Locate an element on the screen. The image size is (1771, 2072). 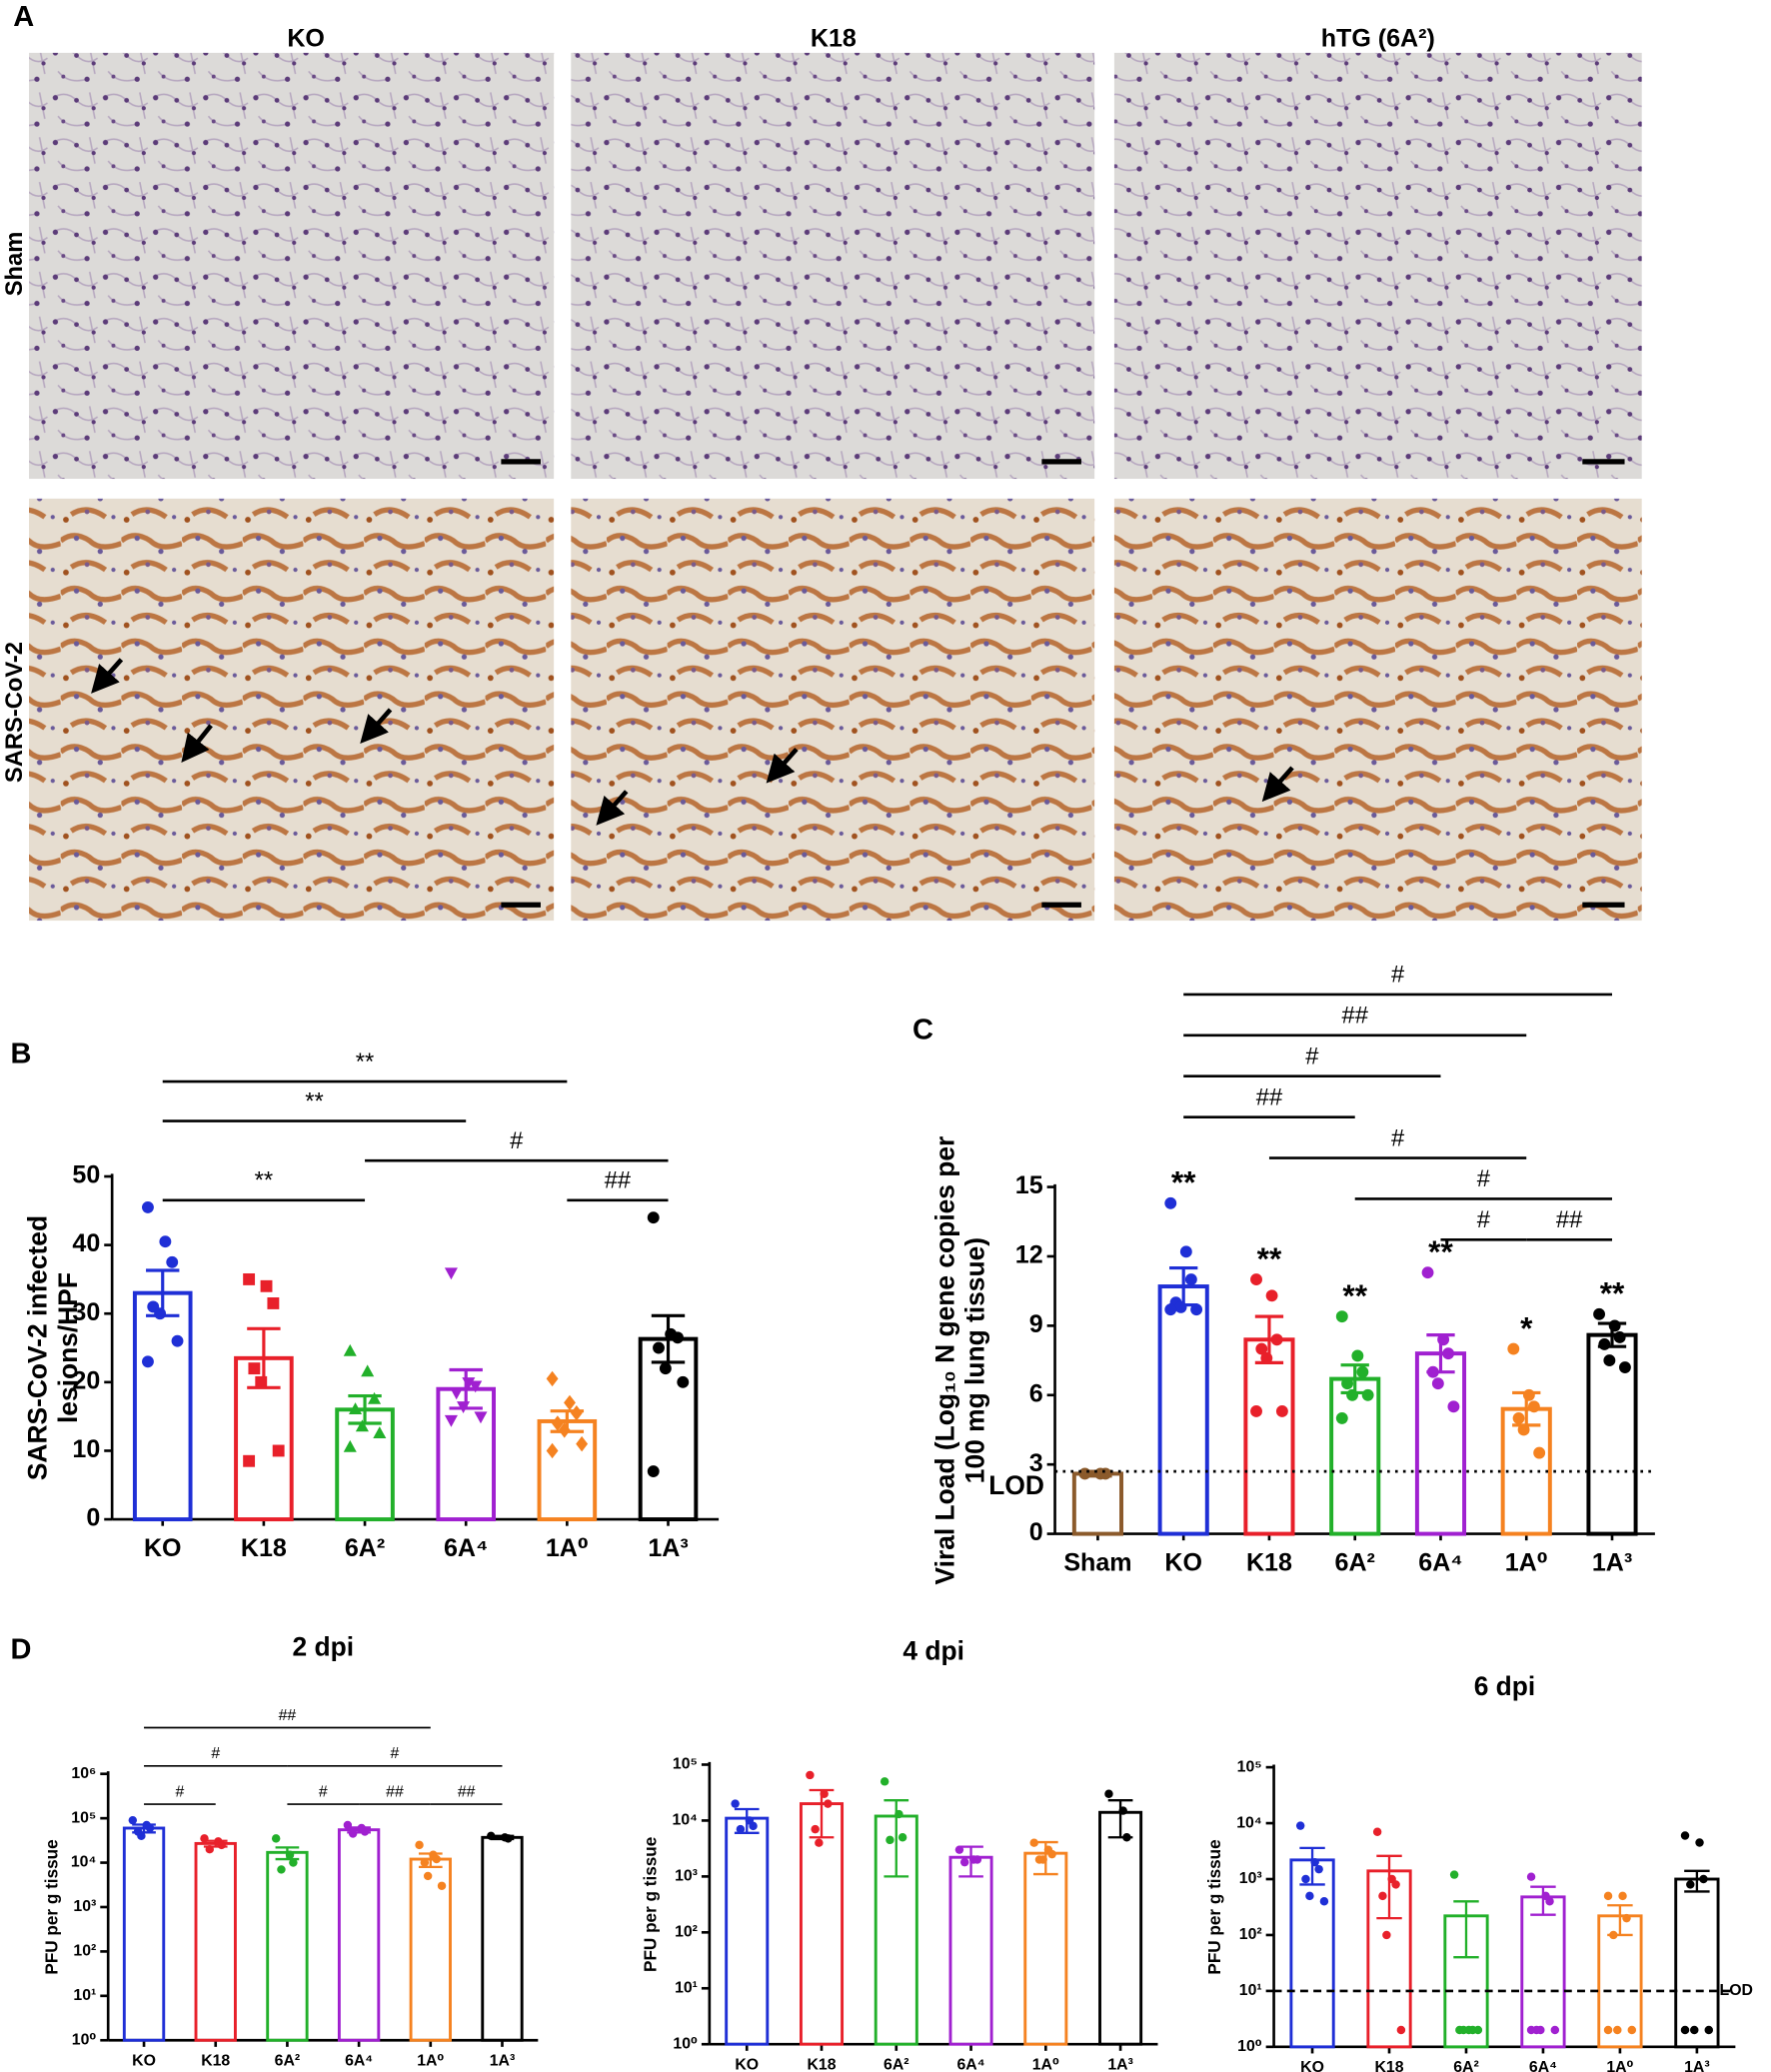
y-tick-label: 10⁶ is located at coordinates (84, 1773).